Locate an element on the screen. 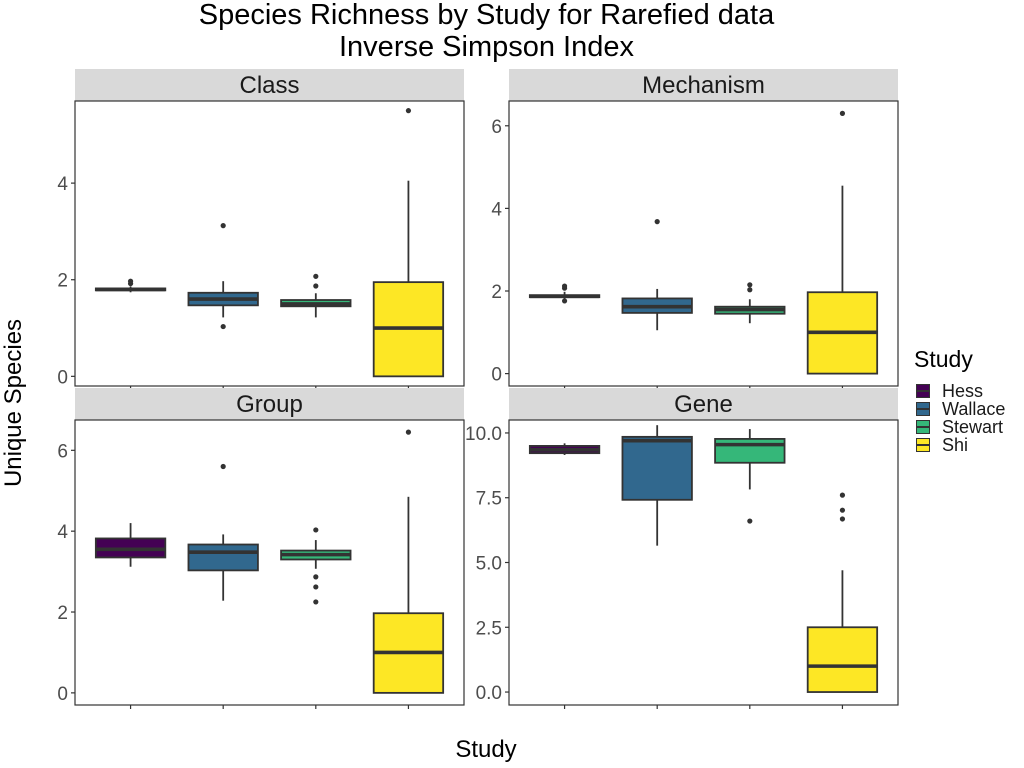 Image resolution: width=1024 pixels, height=768 pixels. y-tick-label-class-1: 2 is located at coordinates (62, 281).